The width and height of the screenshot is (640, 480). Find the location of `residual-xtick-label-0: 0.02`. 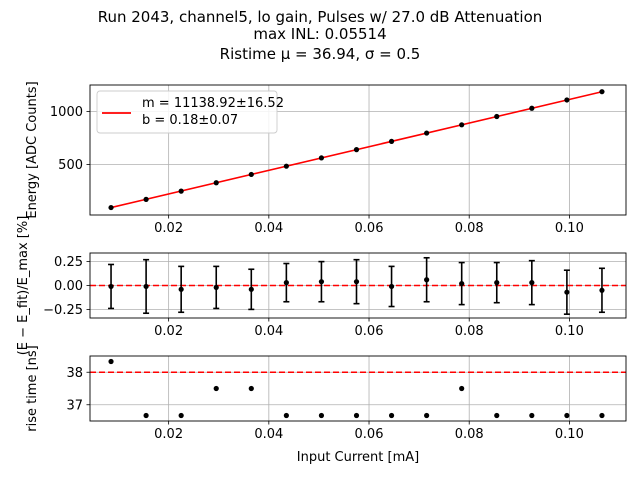

residual-xtick-label-0: 0.02 is located at coordinates (168, 331).